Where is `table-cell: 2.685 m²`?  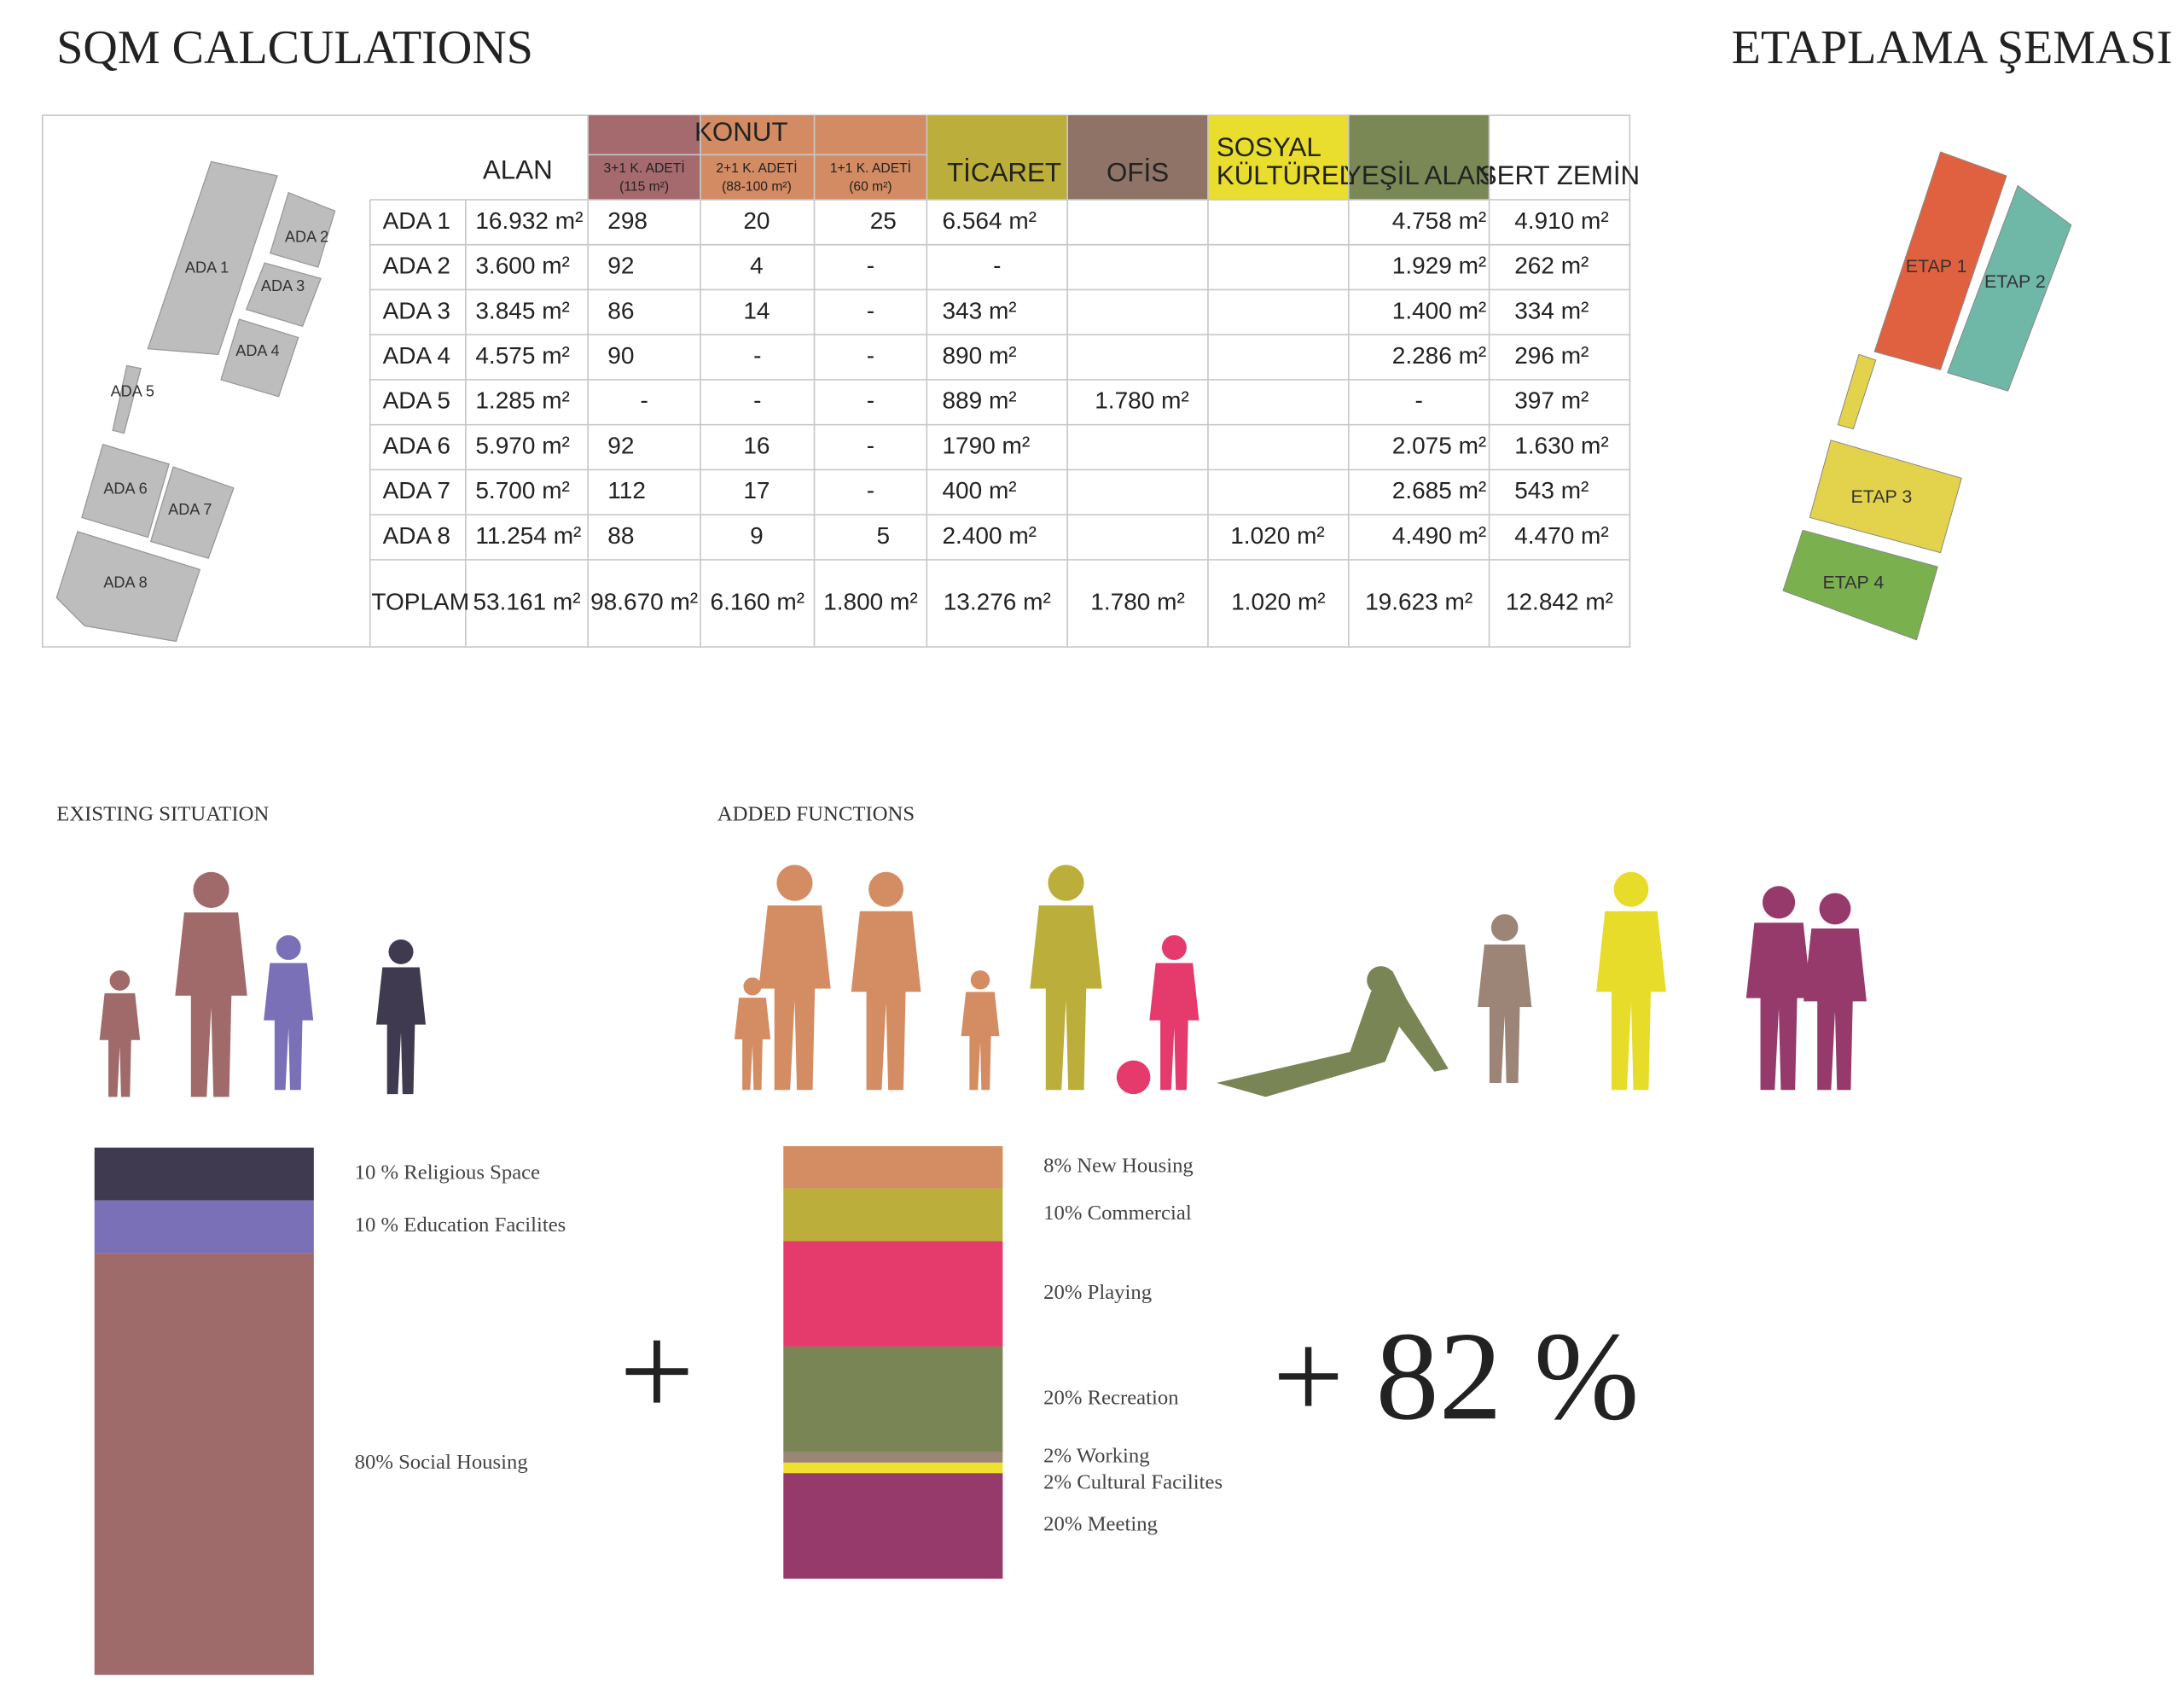
table-cell: 2.685 m² is located at coordinates (1439, 490).